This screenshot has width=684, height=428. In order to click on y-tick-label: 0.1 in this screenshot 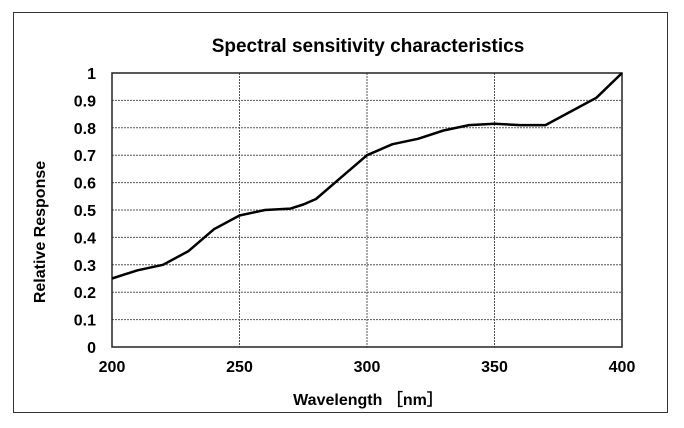, I will do `click(85, 321)`.